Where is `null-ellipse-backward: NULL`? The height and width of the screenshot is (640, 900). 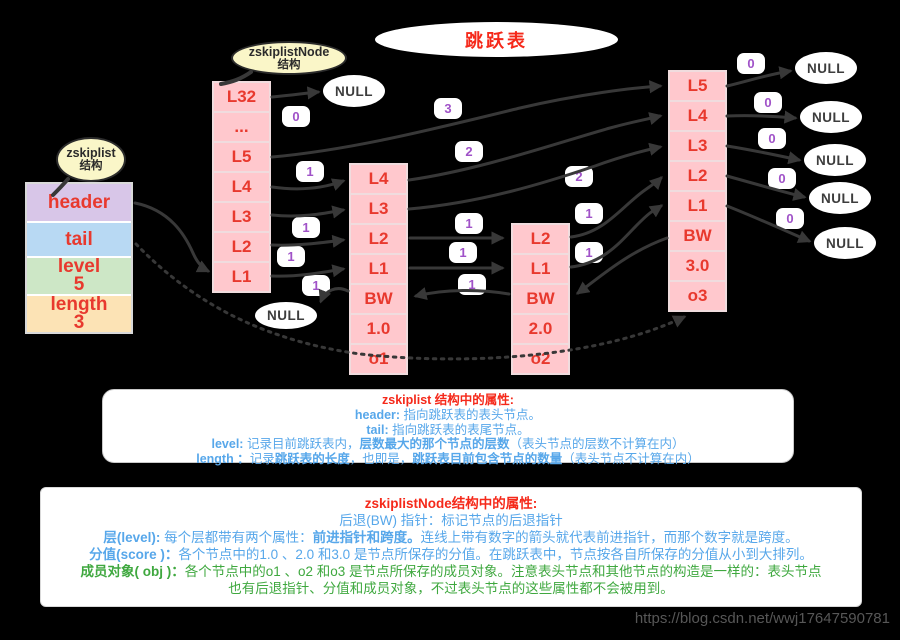
null-ellipse-backward: NULL is located at coordinates (286, 315).